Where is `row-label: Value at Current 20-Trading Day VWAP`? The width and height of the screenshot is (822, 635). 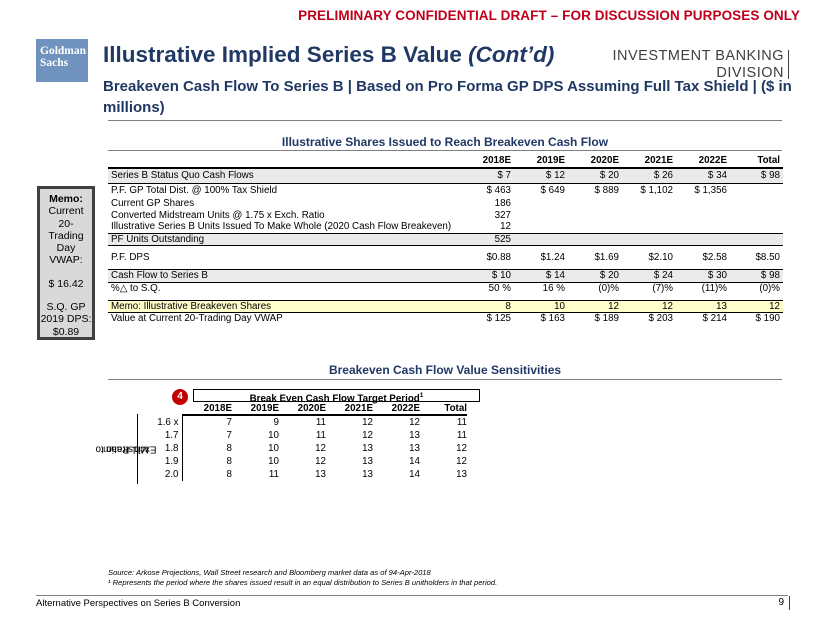
row-label: Value at Current 20-Trading Day VWAP is located at coordinates (197, 319).